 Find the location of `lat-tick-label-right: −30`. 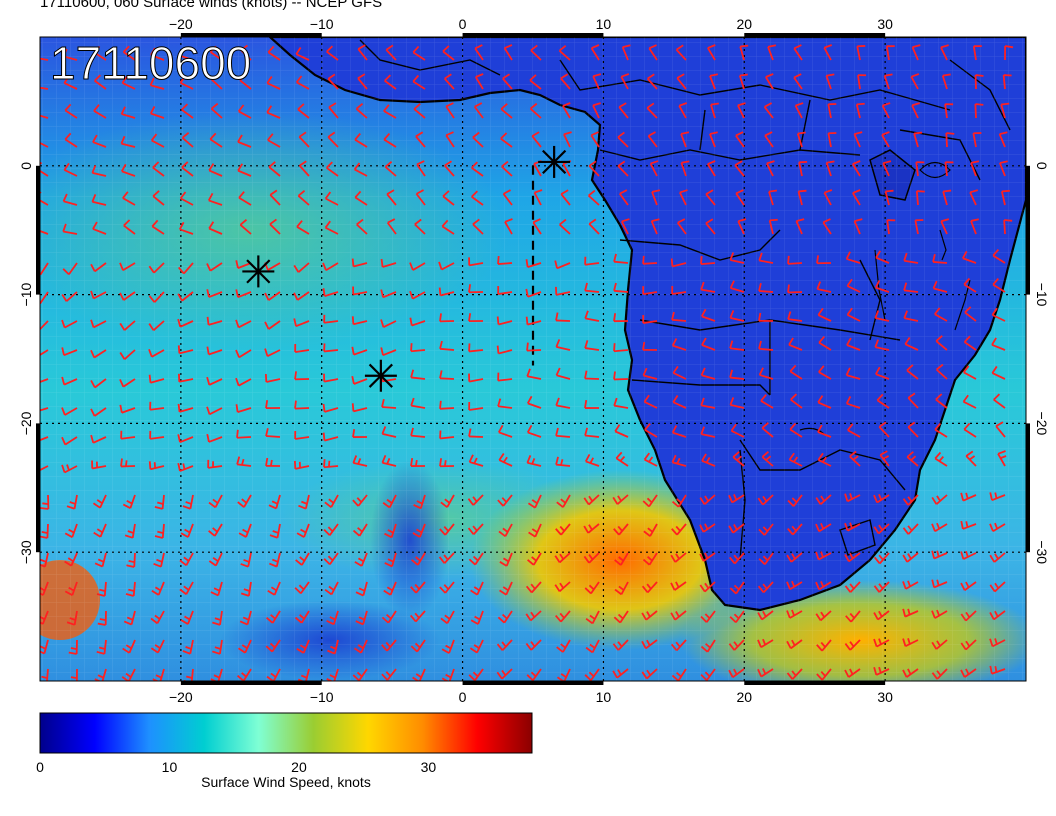

lat-tick-label-right: −30 is located at coordinates (1042, 552).